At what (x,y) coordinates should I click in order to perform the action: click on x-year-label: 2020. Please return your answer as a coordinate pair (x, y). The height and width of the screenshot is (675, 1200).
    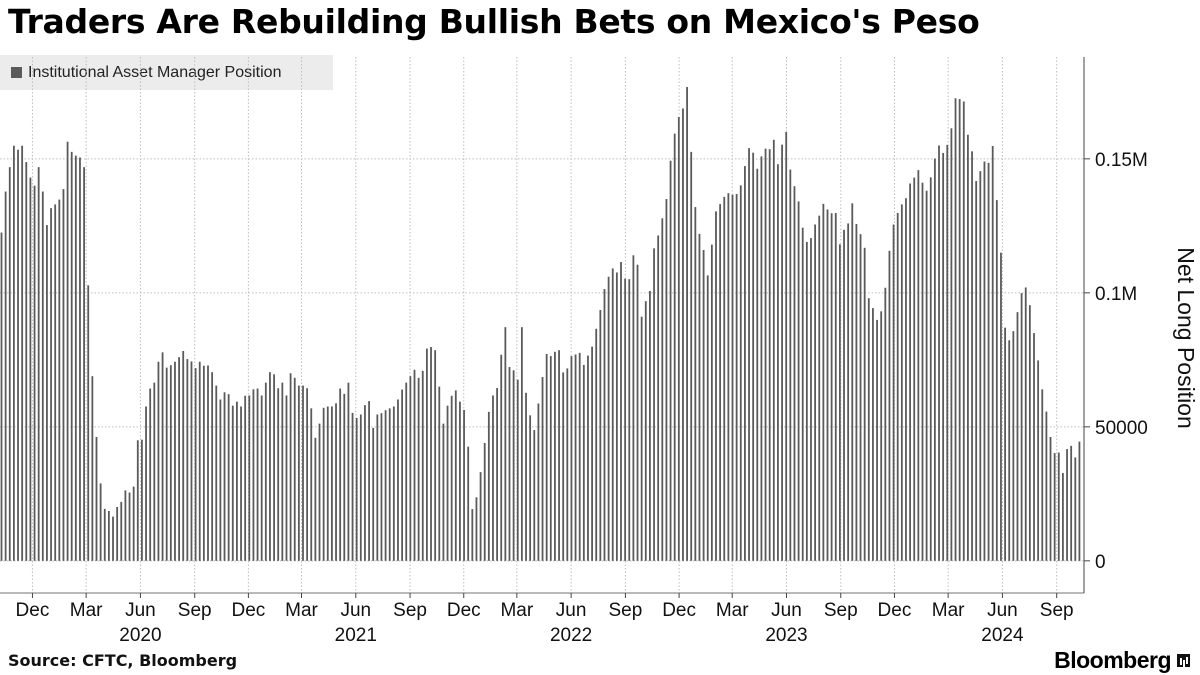
    Looking at the image, I should click on (140, 635).